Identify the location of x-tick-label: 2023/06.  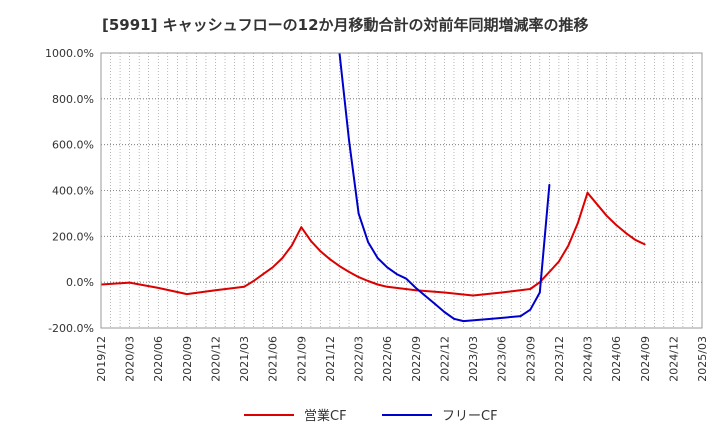
(502, 359).